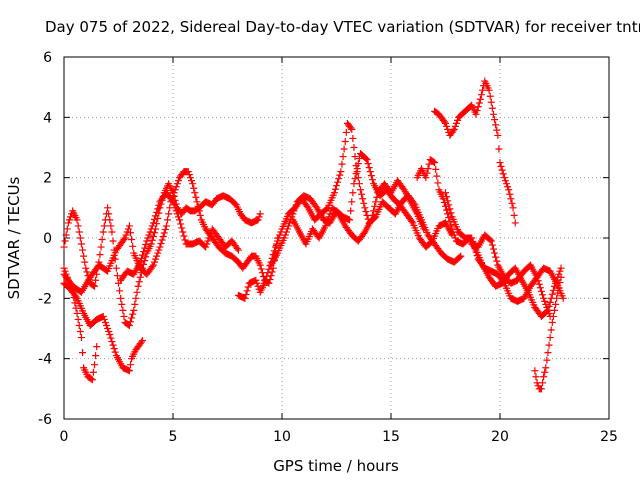 This screenshot has height=480, width=640. What do you see at coordinates (282, 437) in the screenshot?
I see `x-tick-label: 10` at bounding box center [282, 437].